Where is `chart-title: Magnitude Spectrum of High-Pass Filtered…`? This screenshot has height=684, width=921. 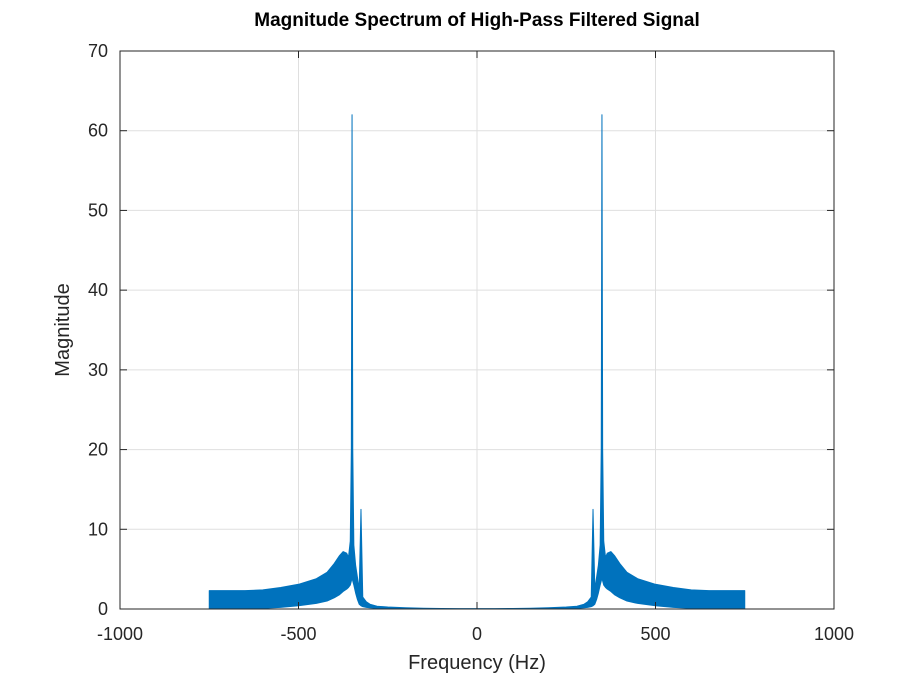
chart-title: Magnitude Spectrum of High-Pass Filtered… is located at coordinates (477, 20).